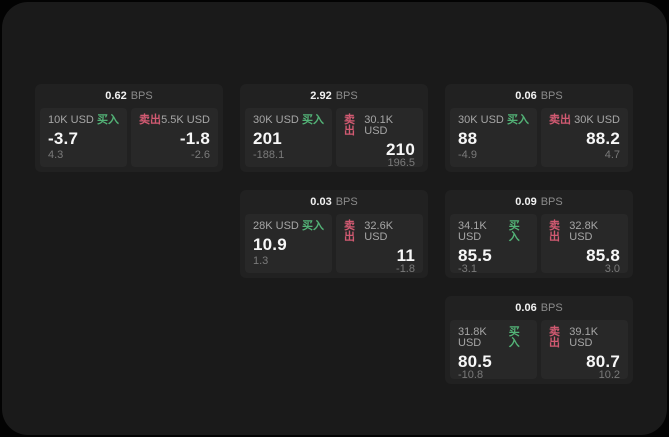  Describe the element at coordinates (379, 138) in the screenshot. I see `sell-panel: 卖出 30.1K USD 210 196.5` at that location.